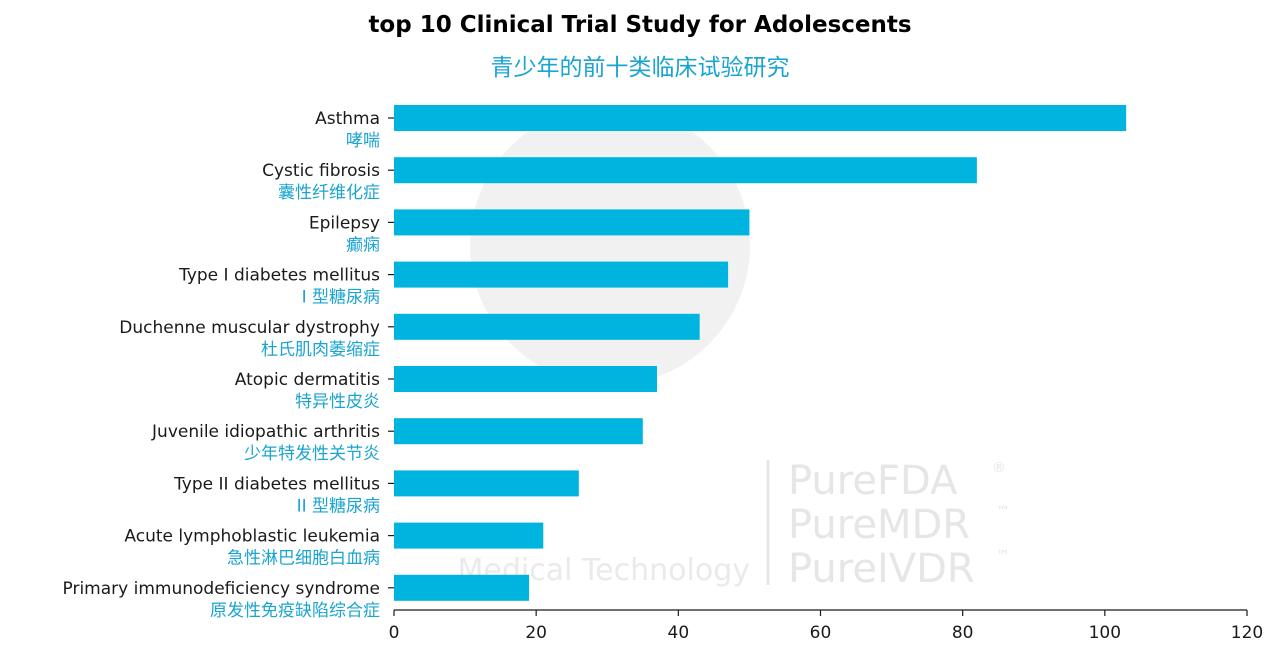 This screenshot has height=669, width=1280. Describe the element at coordinates (320, 350) in the screenshot. I see `category-label-zh-5: 杜氏肌肉萎缩症` at that location.